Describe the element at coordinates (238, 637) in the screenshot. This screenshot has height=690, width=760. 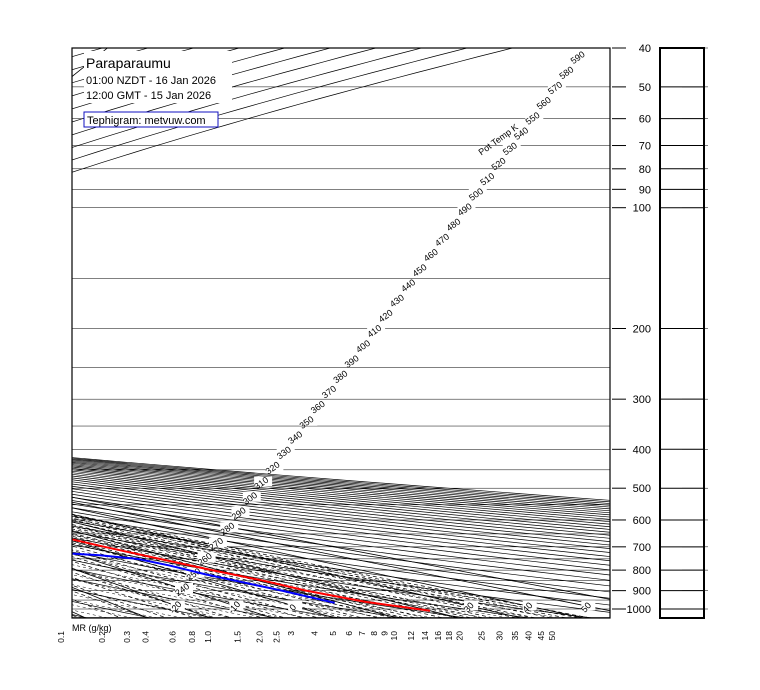
I see `mixing-ratio-label: 1.5` at that location.